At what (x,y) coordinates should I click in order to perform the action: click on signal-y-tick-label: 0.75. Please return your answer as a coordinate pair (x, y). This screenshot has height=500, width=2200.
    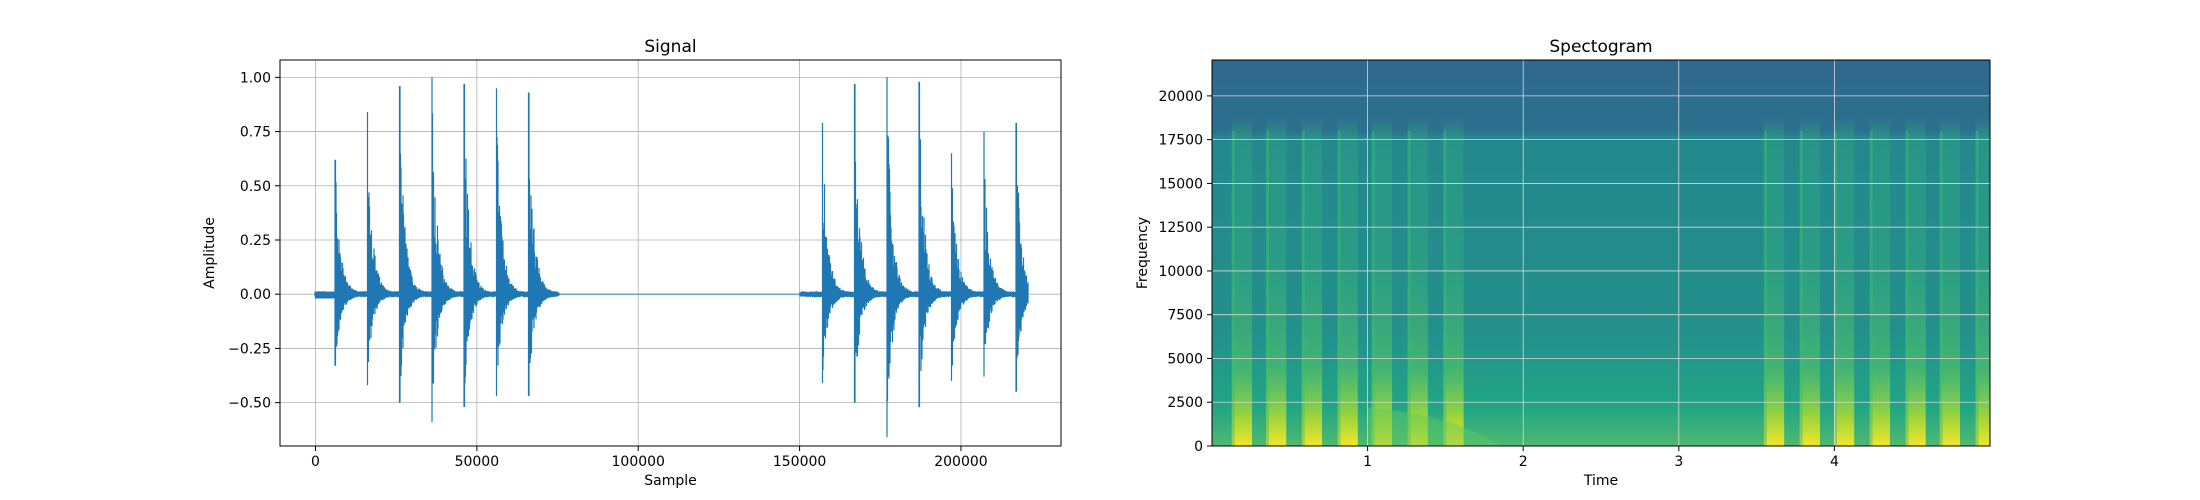
    Looking at the image, I should click on (255, 133).